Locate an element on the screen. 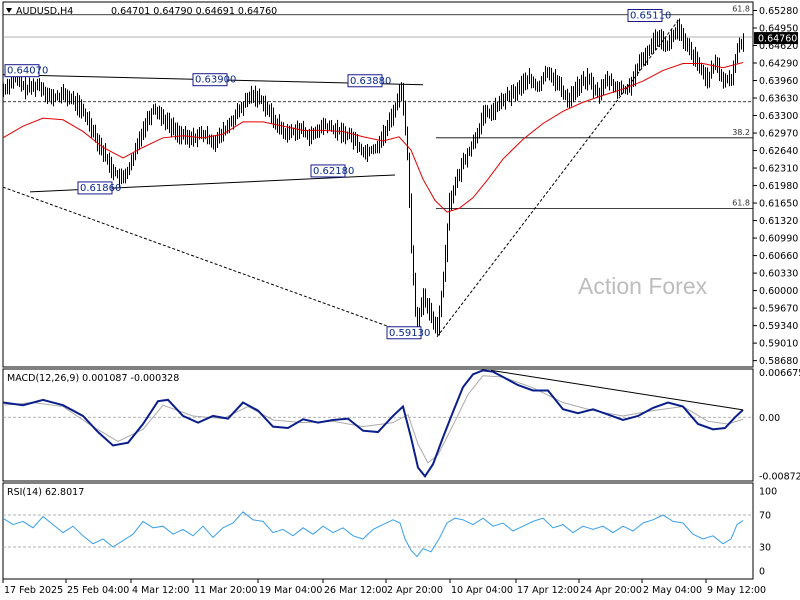  x-tick-label: 10 Apr 04:00 is located at coordinates (482, 590).